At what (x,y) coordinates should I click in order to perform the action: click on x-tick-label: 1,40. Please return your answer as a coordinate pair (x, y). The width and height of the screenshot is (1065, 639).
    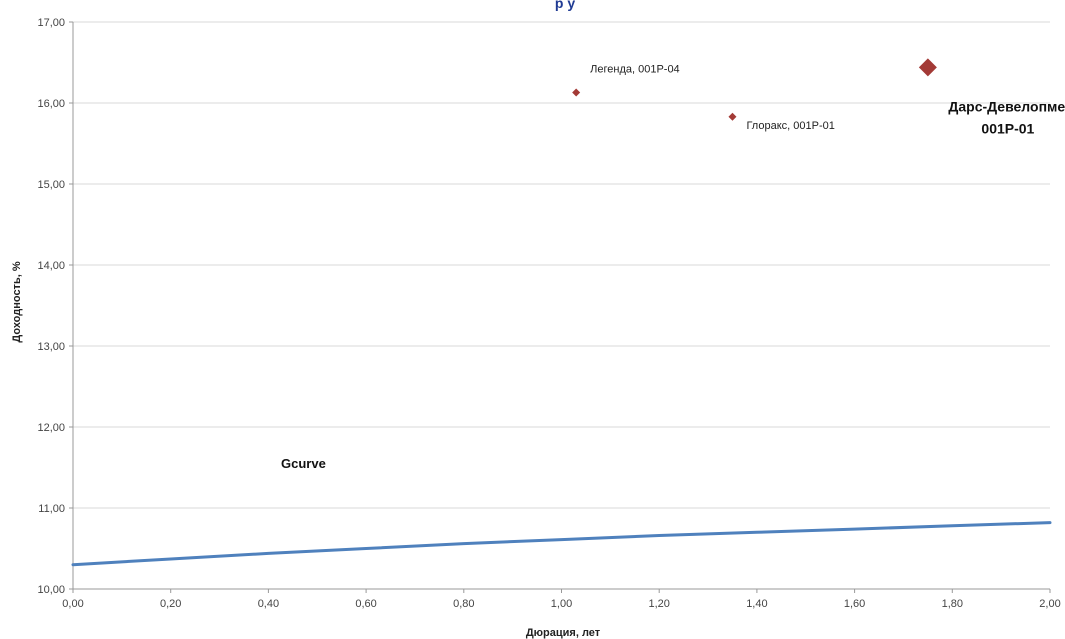
    Looking at the image, I should click on (756, 604).